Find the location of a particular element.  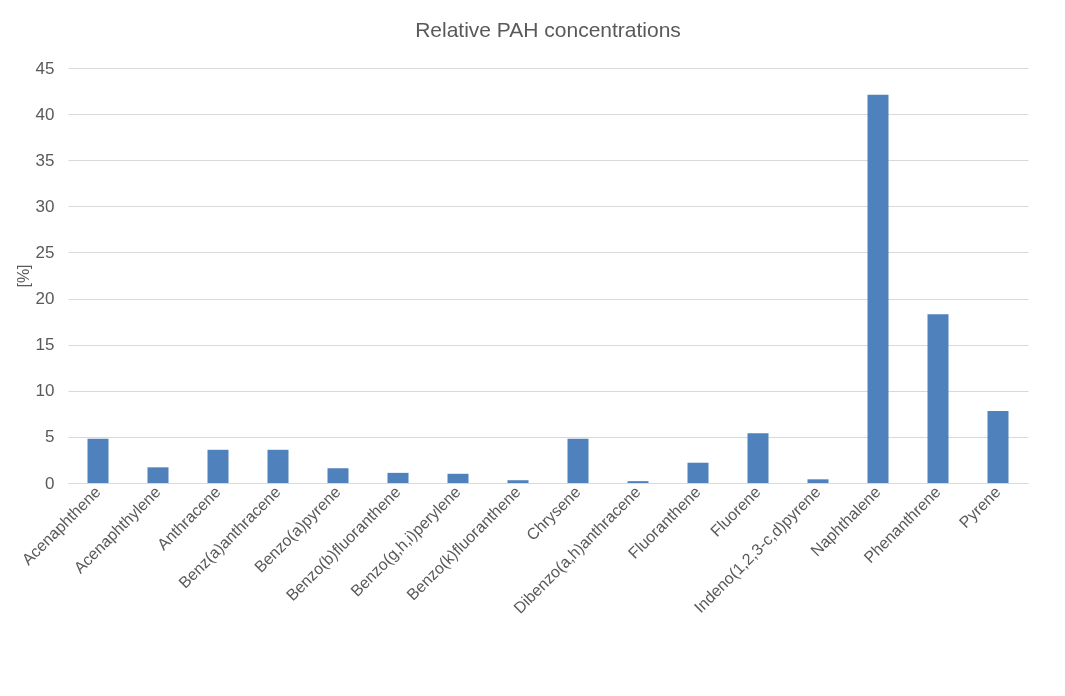

y-tick-label: 10 is located at coordinates (45, 391).